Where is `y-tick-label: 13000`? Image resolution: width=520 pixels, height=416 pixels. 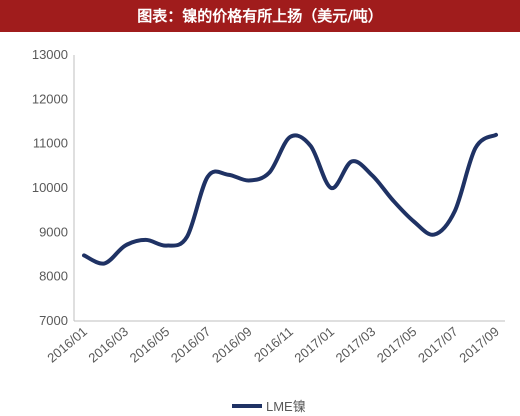 y-tick-label: 13000 is located at coordinates (50, 54).